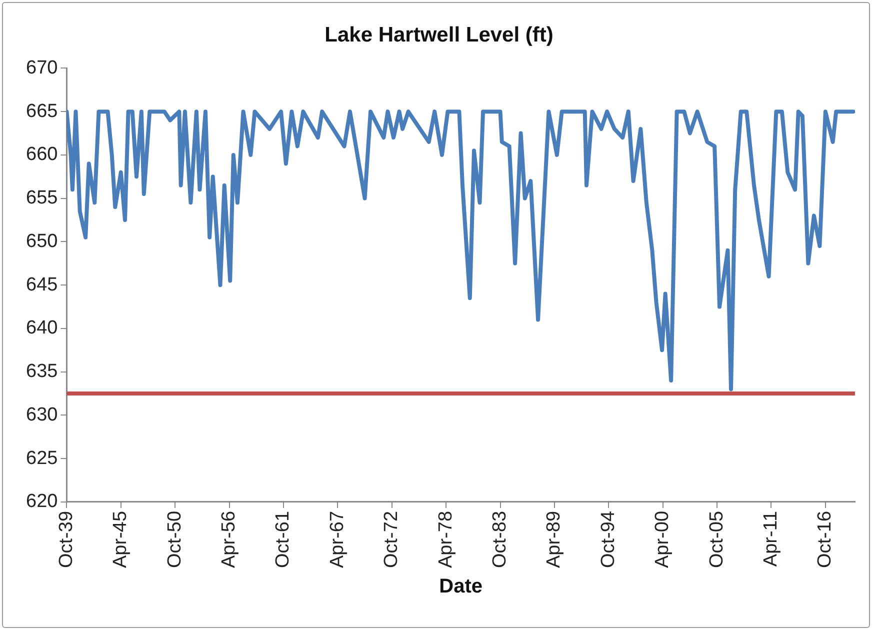  I want to click on x-axis-title: Date, so click(461, 587).